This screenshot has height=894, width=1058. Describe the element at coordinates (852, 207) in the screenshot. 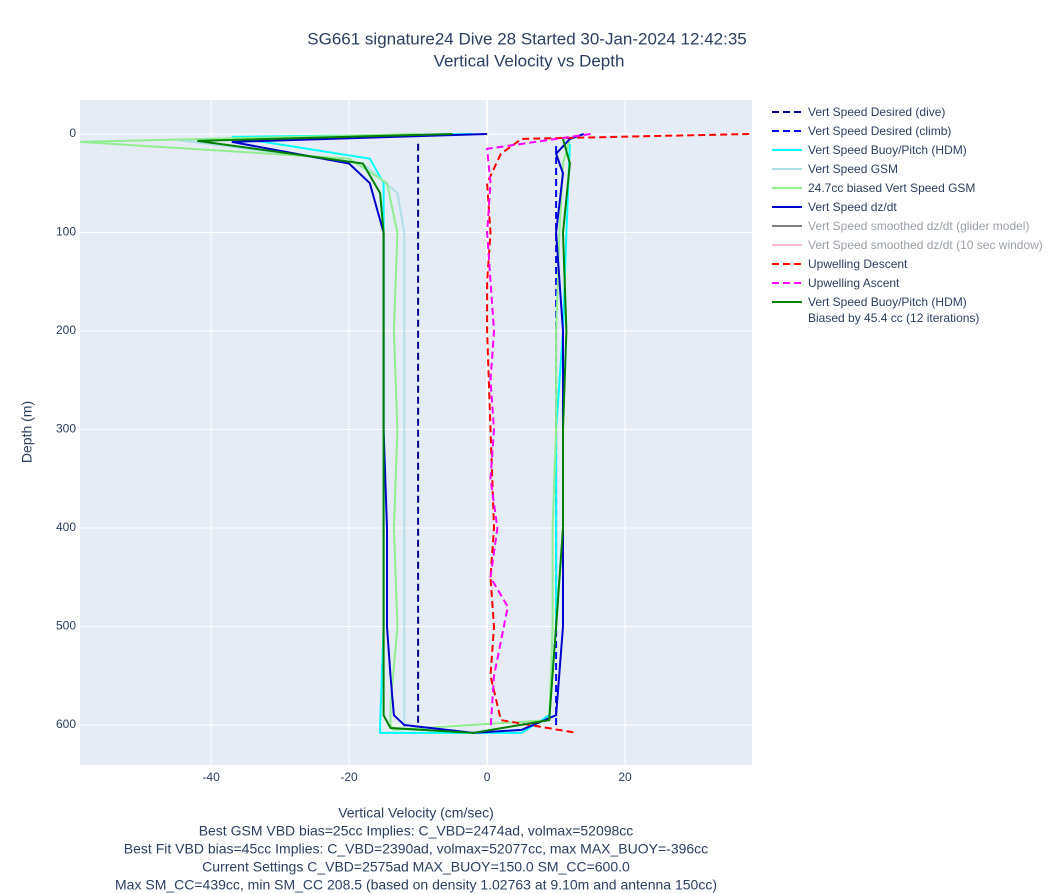

I see `legend-label: Vert Speed dz/dt` at that location.